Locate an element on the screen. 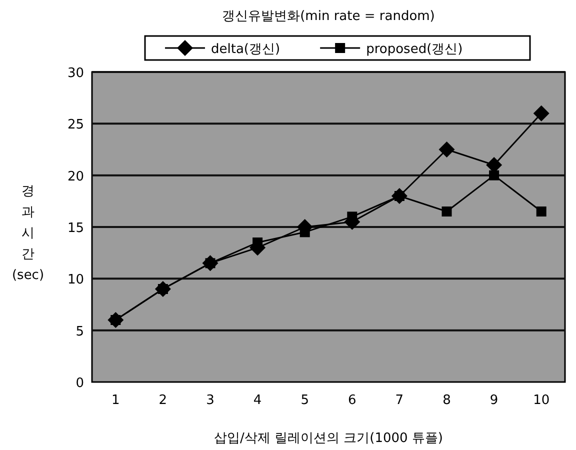 The image size is (576, 450). x-tick-label: 4 is located at coordinates (257, 400).